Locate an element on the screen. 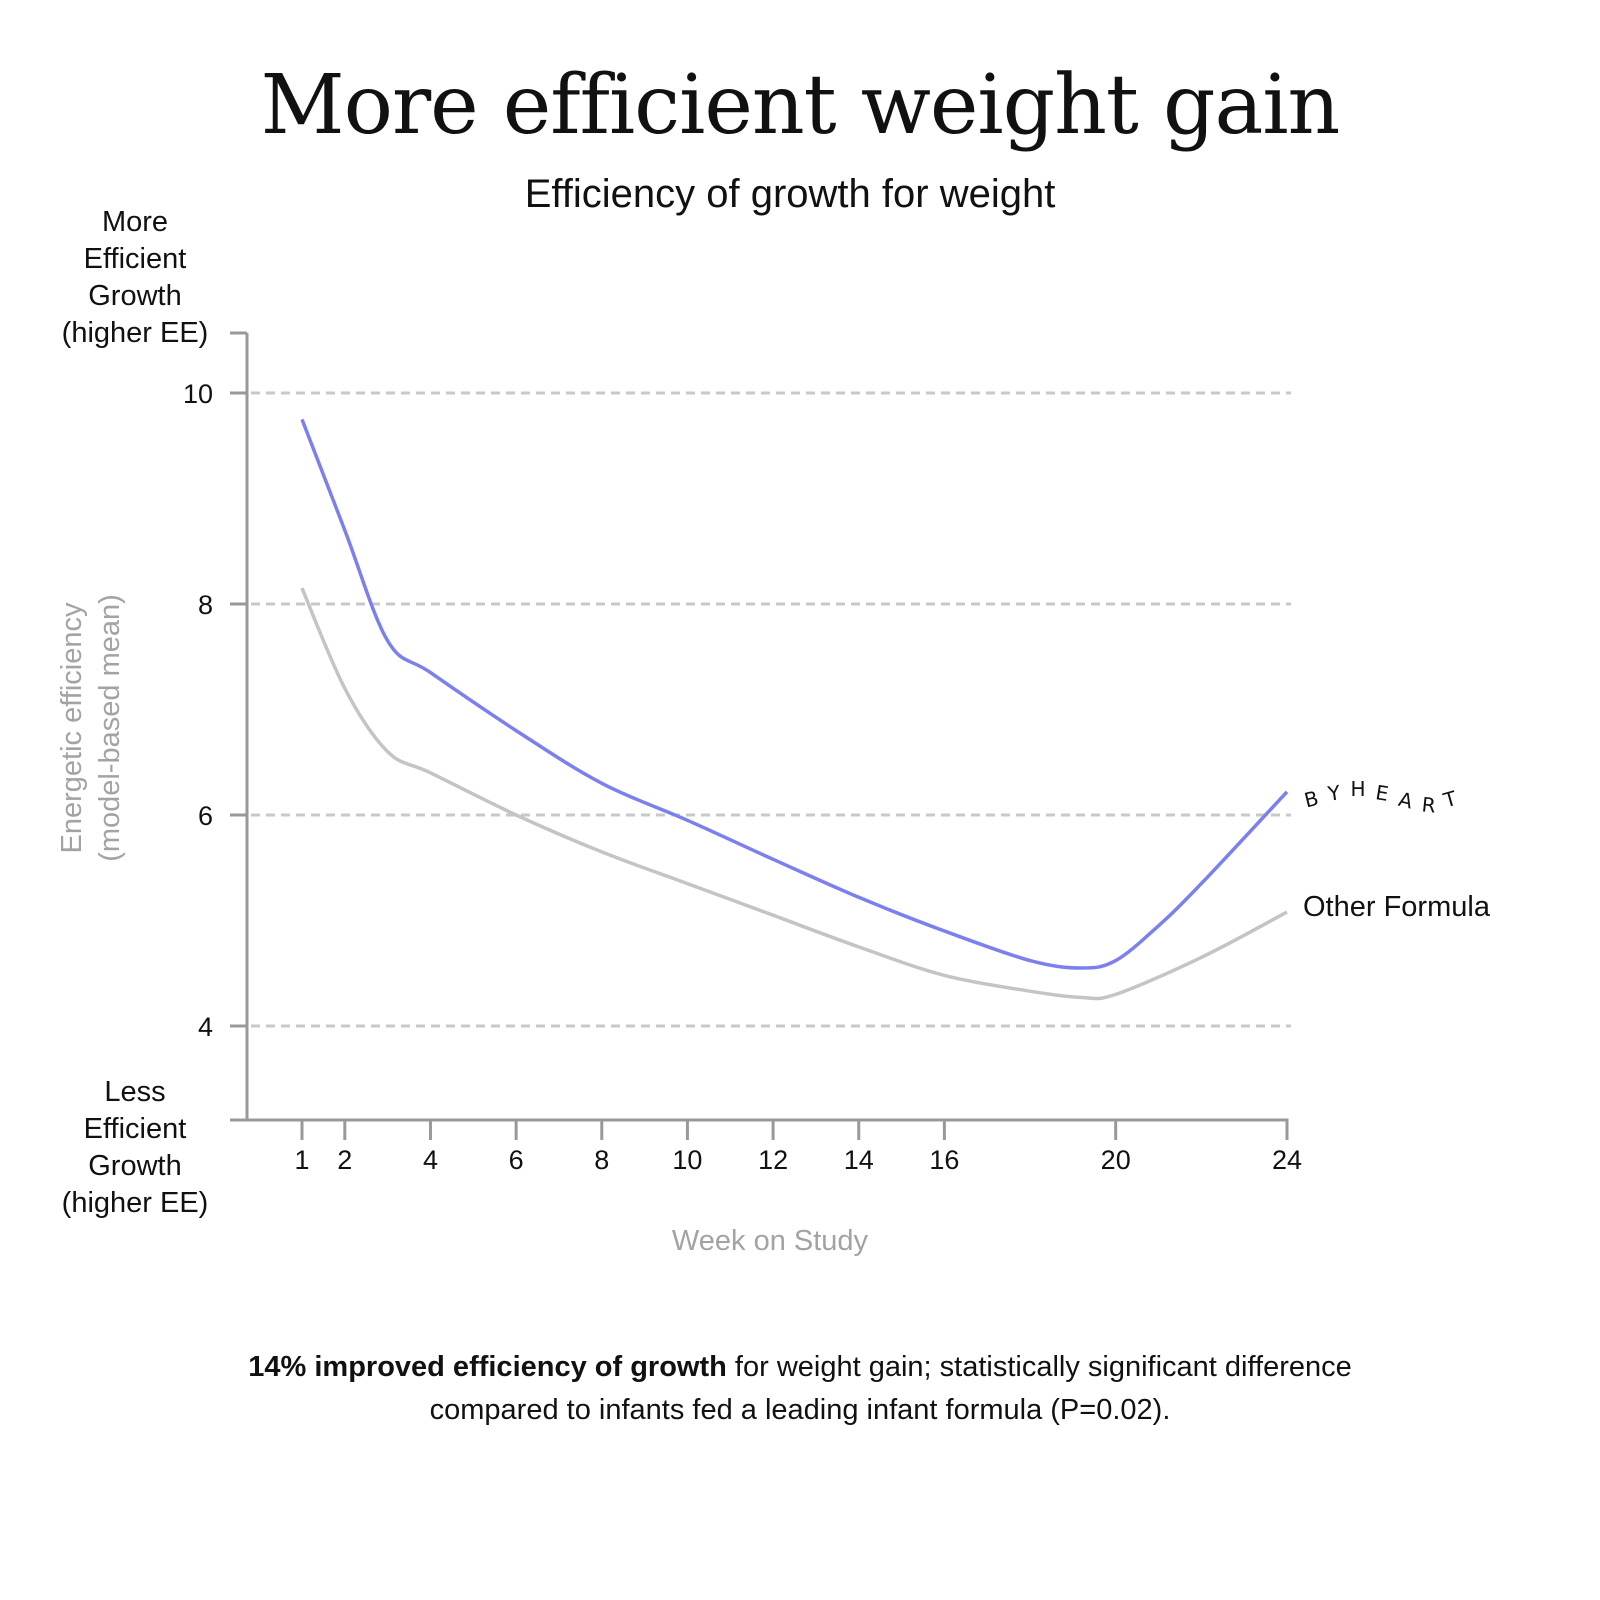 Image resolution: width=1600 pixels, height=1600 pixels. brand-letter: B is located at coordinates (1311, 799).